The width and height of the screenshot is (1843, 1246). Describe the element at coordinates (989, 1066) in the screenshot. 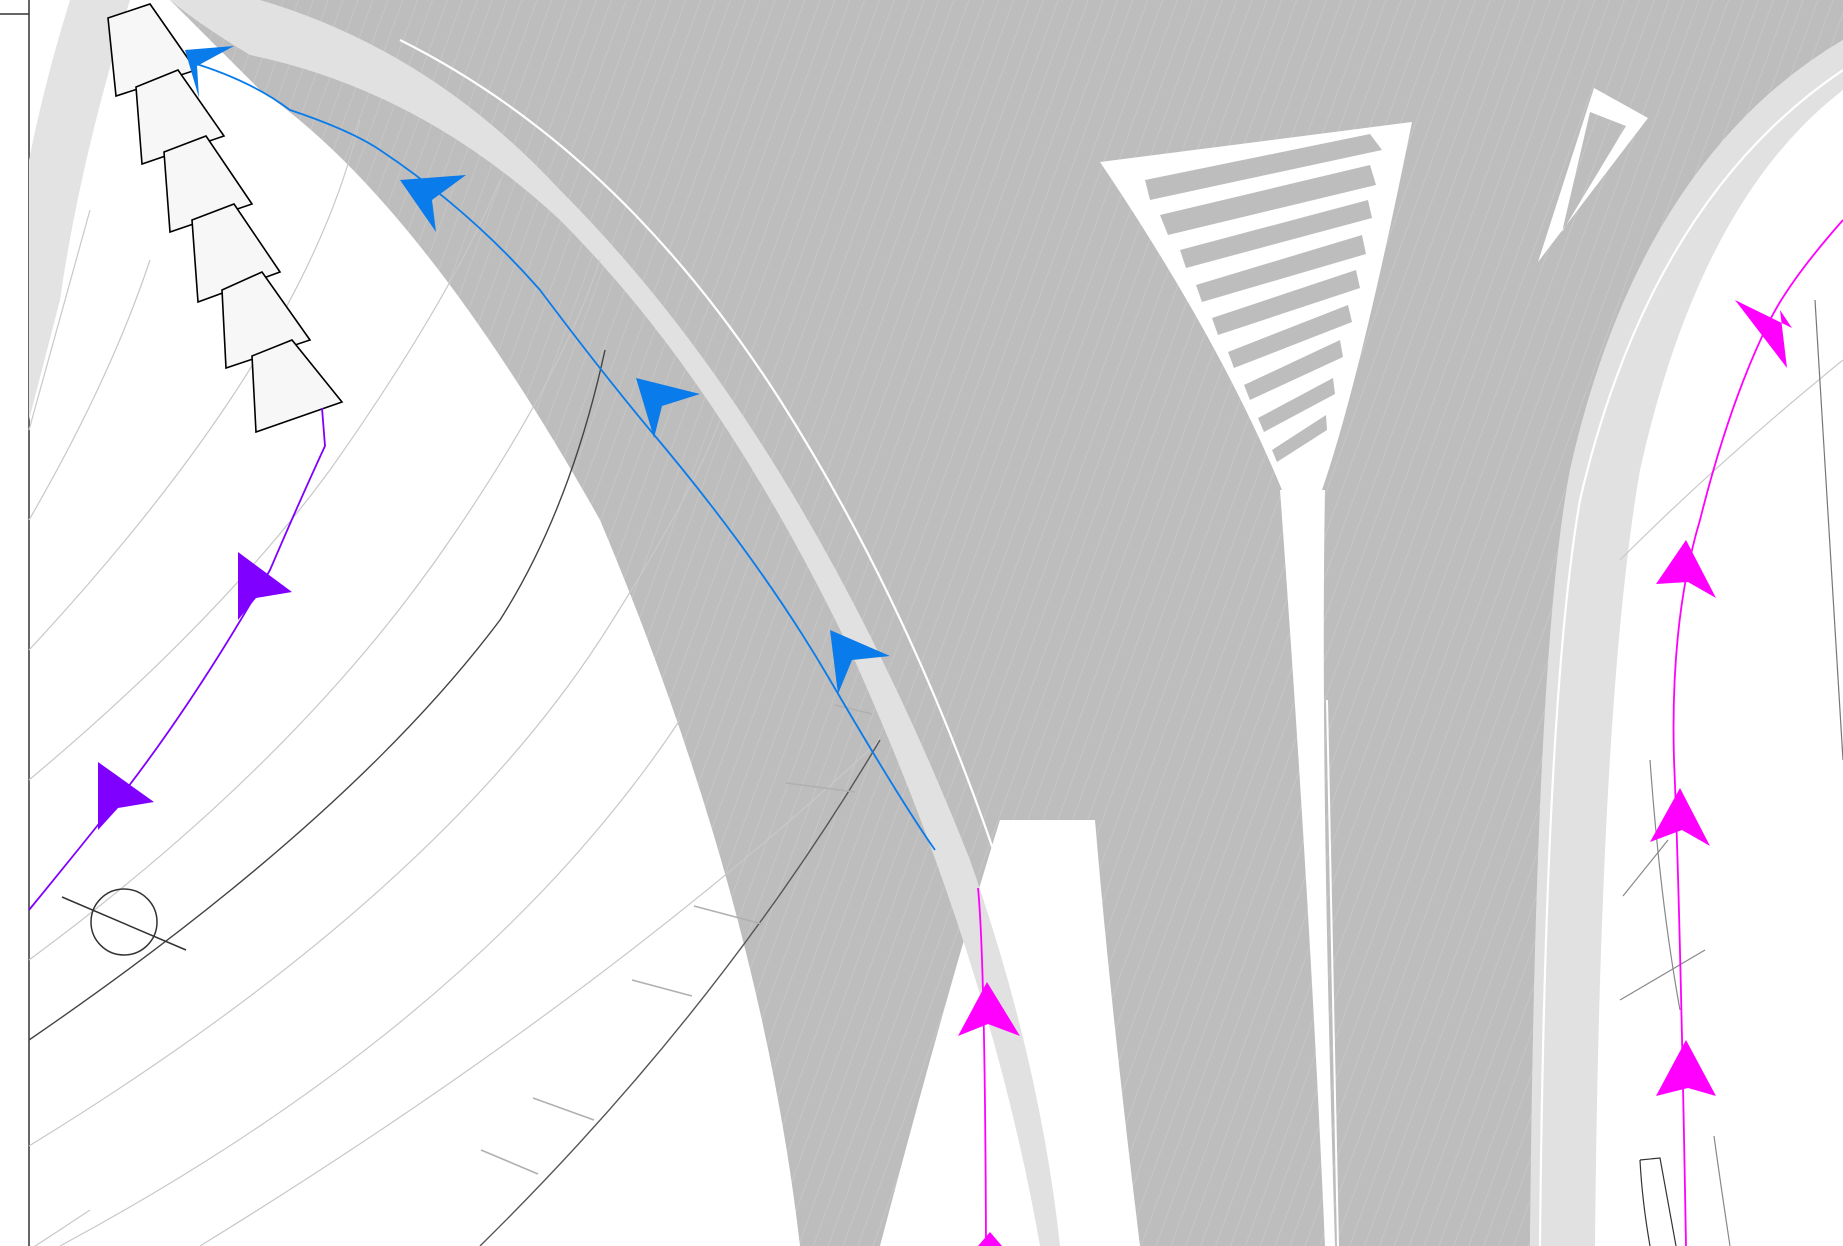

I see `route-magenta-center` at that location.